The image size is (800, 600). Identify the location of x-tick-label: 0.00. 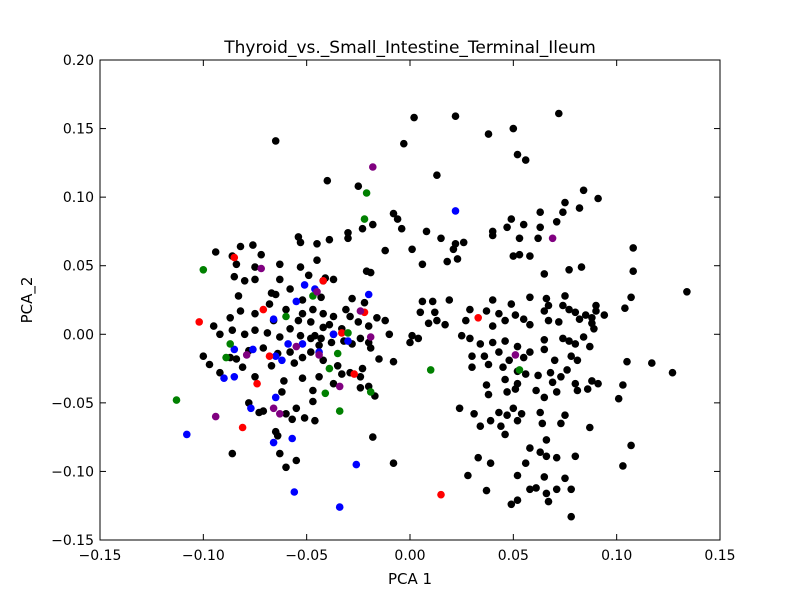
(409, 556).